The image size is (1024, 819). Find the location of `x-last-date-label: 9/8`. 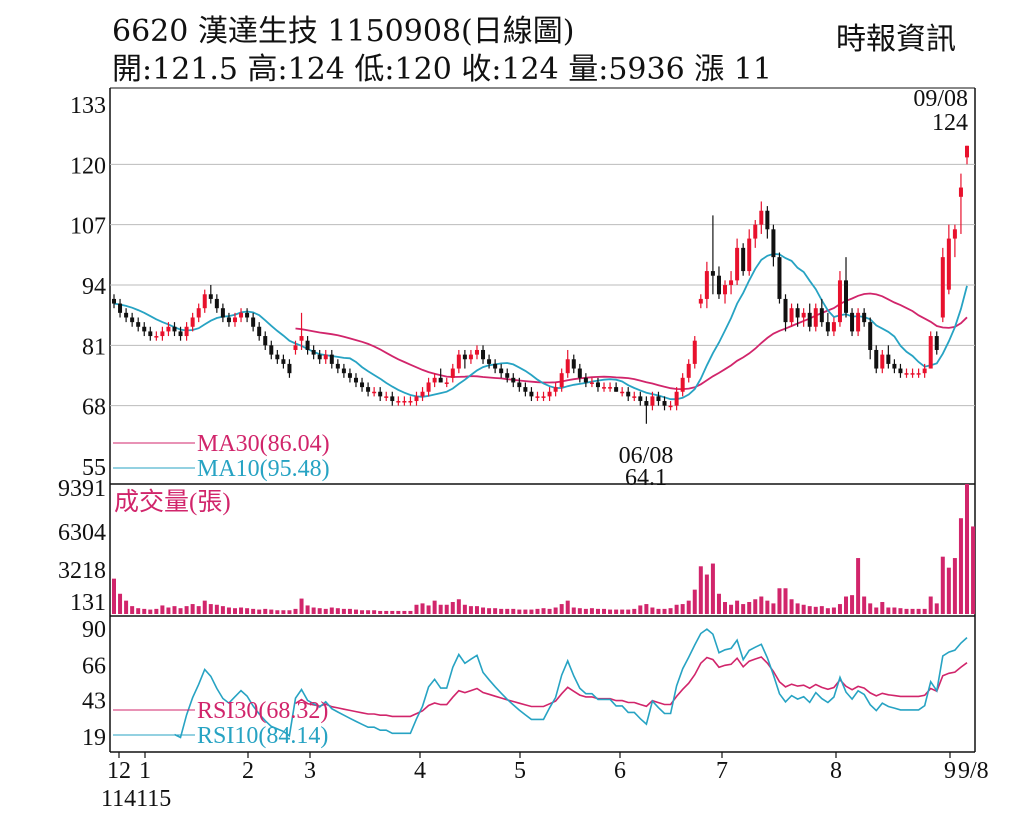

x-last-date-label: 9/8 is located at coordinates (973, 771).